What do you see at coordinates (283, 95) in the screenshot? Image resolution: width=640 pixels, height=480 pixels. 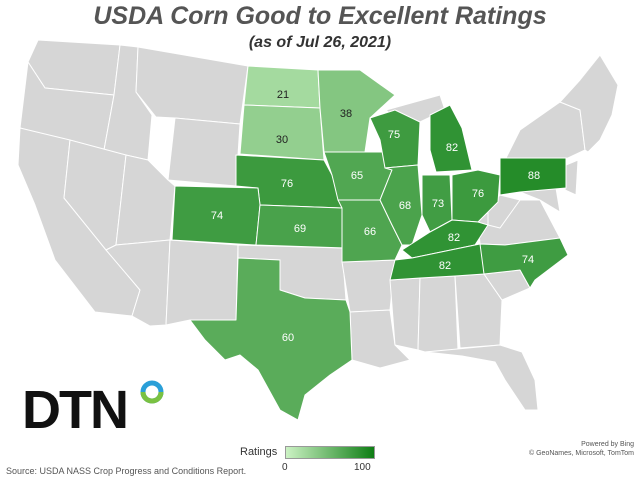 I see `label-nd: 21` at bounding box center [283, 95].